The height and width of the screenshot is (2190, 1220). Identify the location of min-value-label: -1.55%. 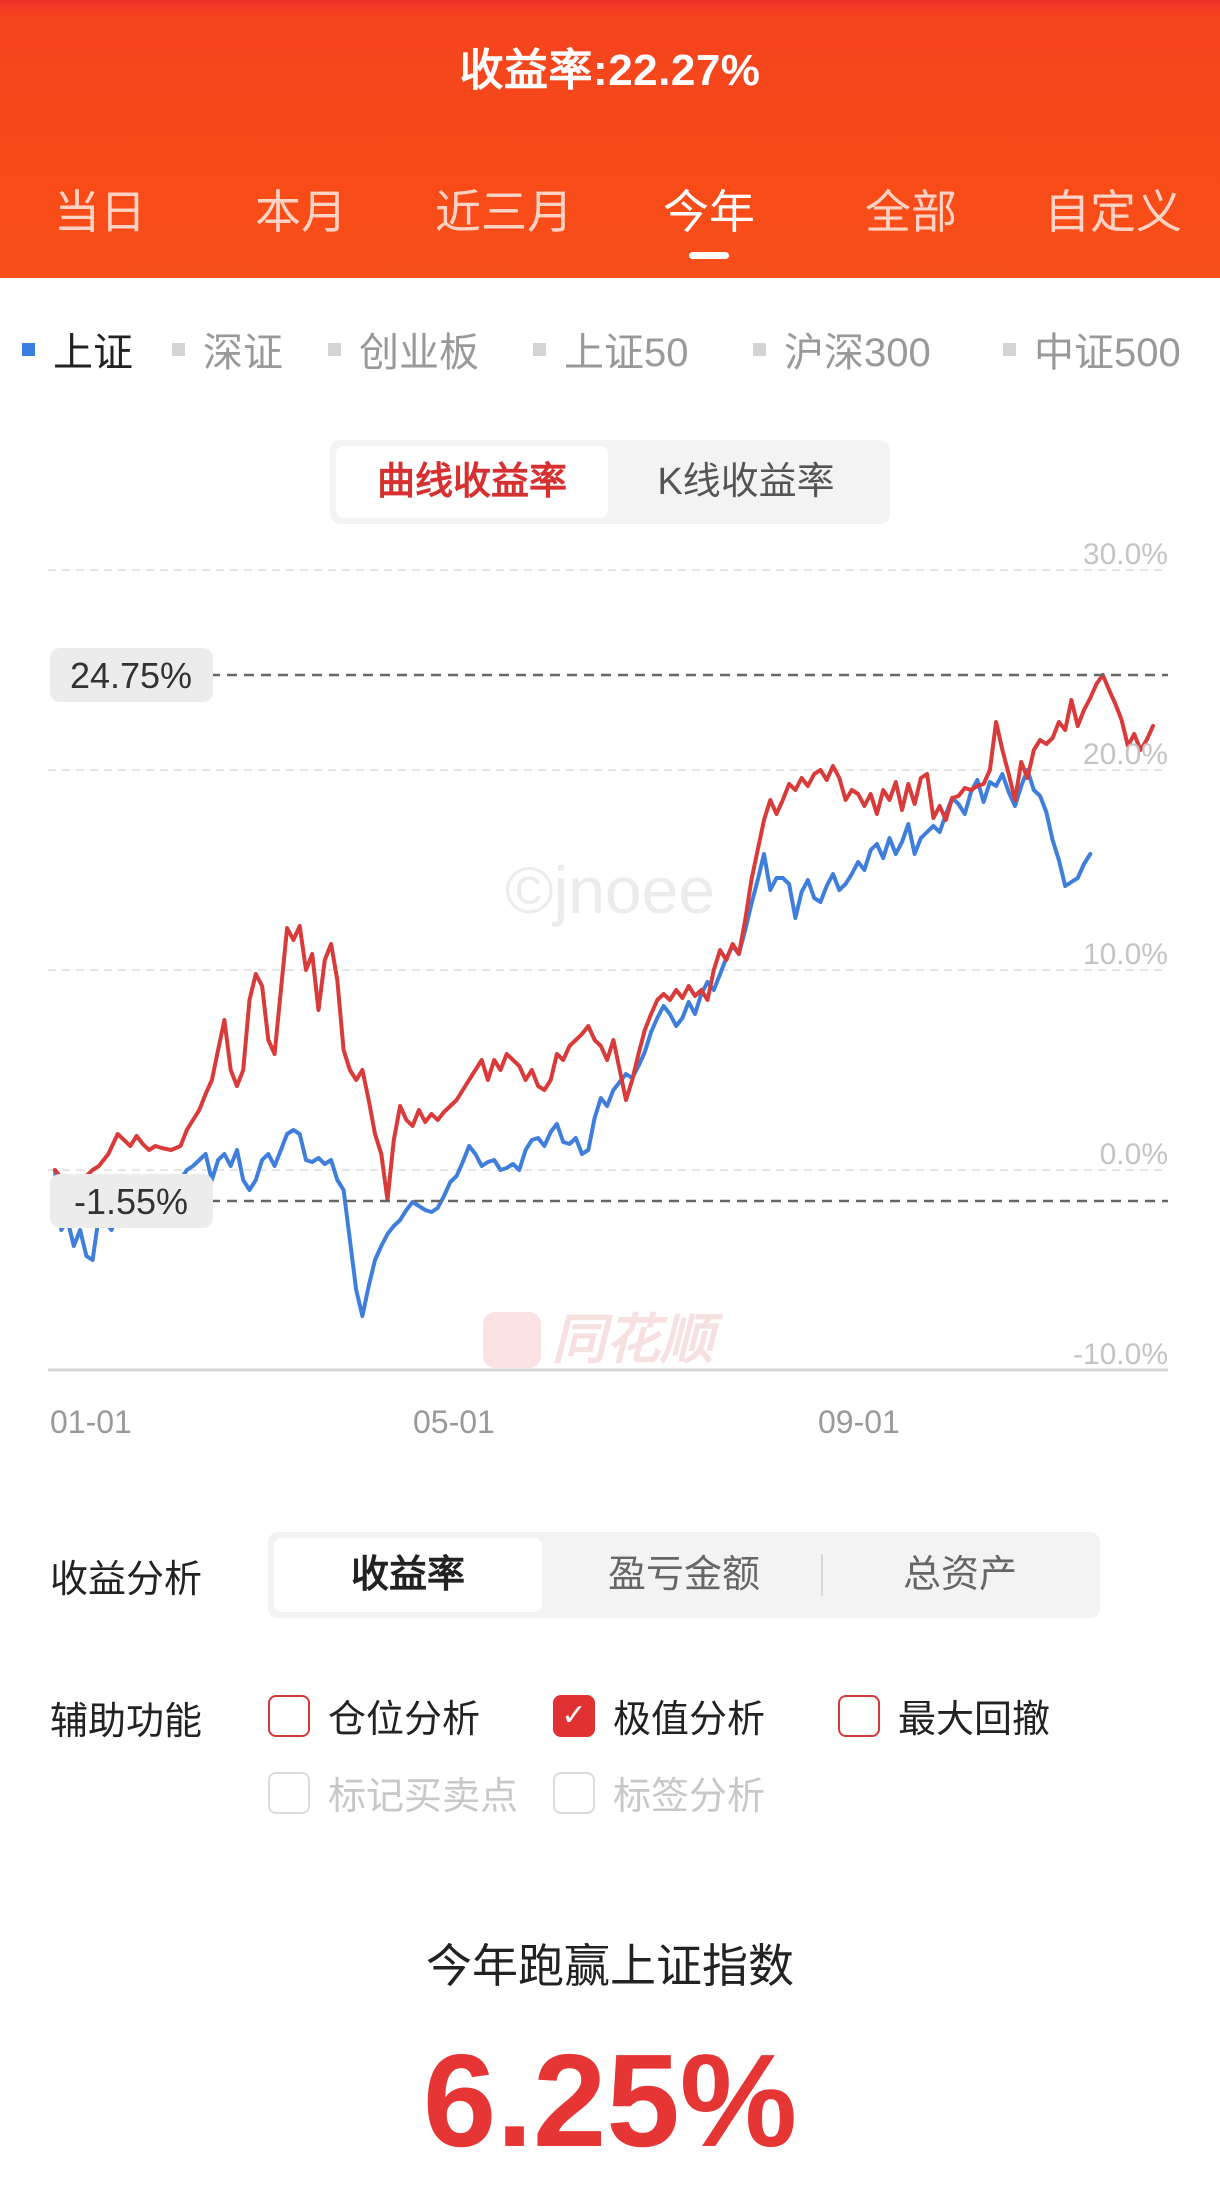
(131, 1201).